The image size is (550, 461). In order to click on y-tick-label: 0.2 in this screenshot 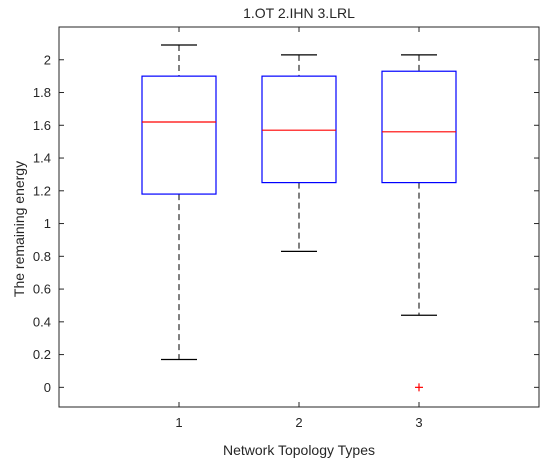, I will do `click(42, 354)`.